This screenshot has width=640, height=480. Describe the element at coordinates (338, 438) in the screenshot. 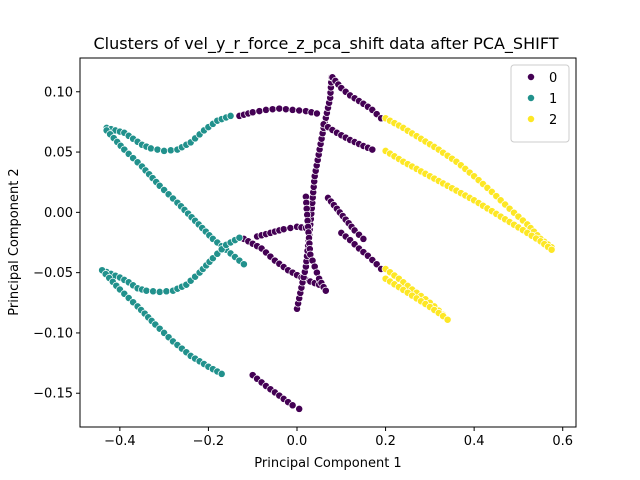

I see `x-axis: −0.4 −0.2 0.0 0.2 0.4 0.6` at that location.